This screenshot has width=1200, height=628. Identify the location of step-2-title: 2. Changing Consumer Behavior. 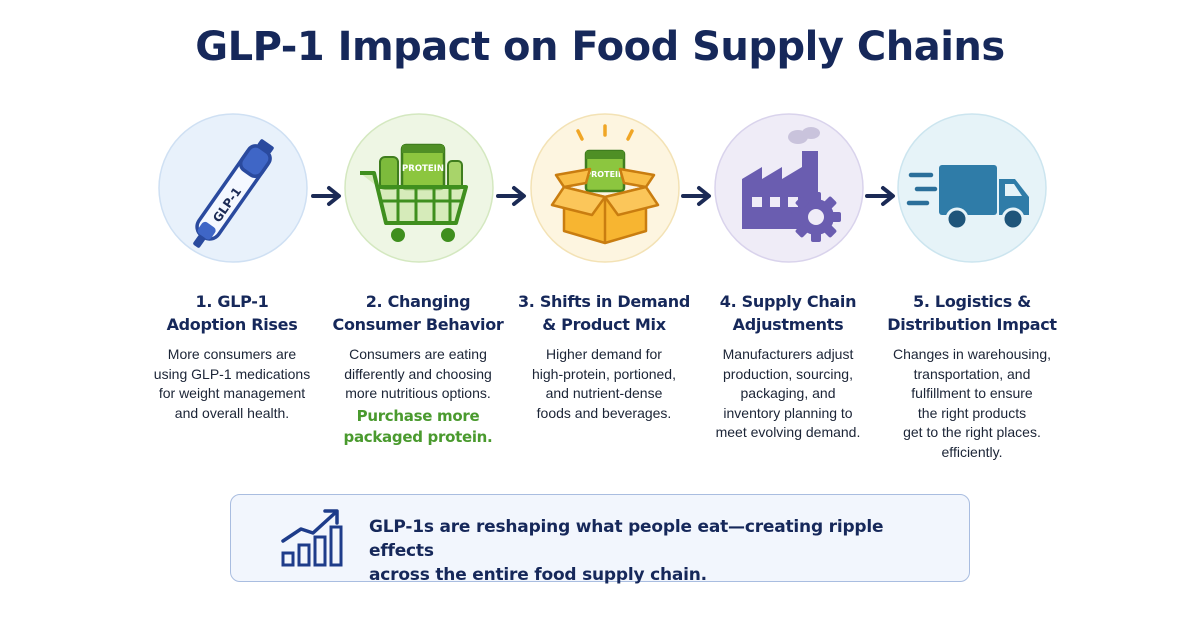
(418, 313).